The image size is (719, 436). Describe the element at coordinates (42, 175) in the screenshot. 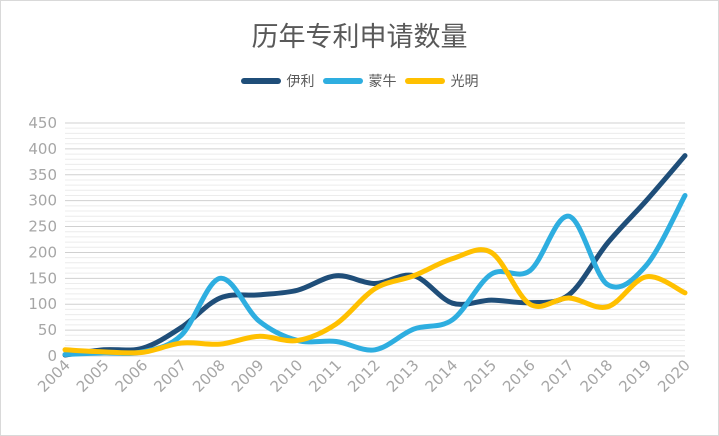

I see `y-tick-label: 350` at that location.